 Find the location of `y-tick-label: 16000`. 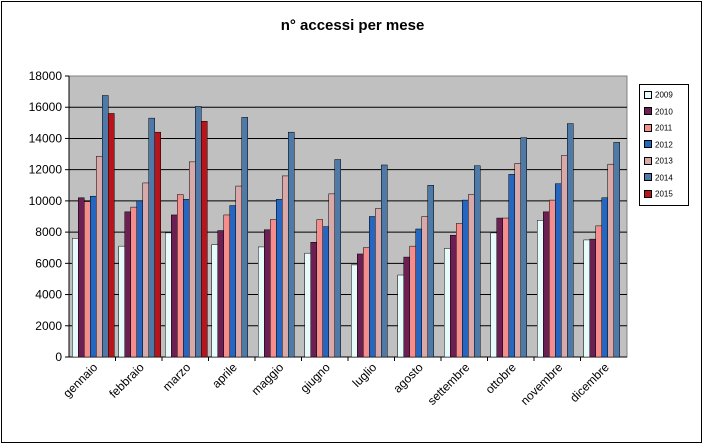

y-tick-label: 16000 is located at coordinates (46, 107).